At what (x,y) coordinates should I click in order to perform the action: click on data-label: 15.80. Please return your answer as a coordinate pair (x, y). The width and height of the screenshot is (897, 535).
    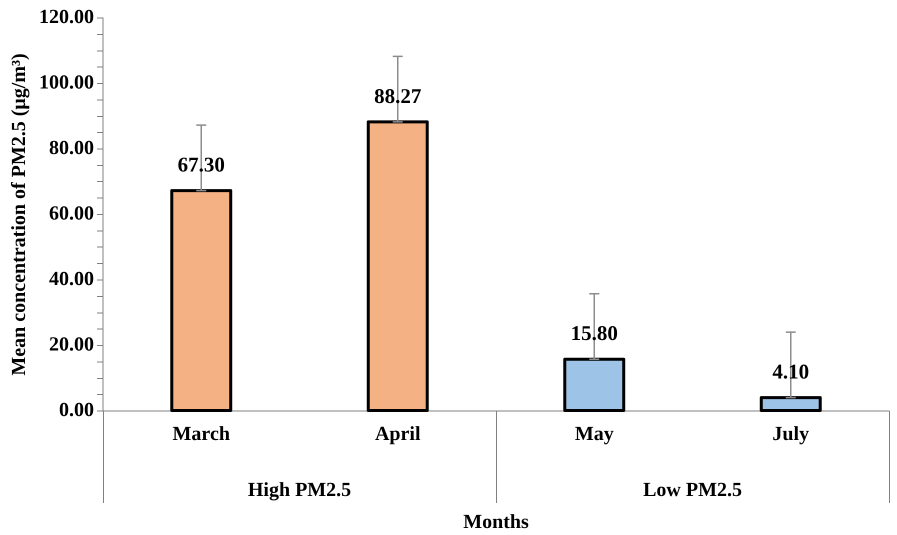
    Looking at the image, I should click on (594, 333).